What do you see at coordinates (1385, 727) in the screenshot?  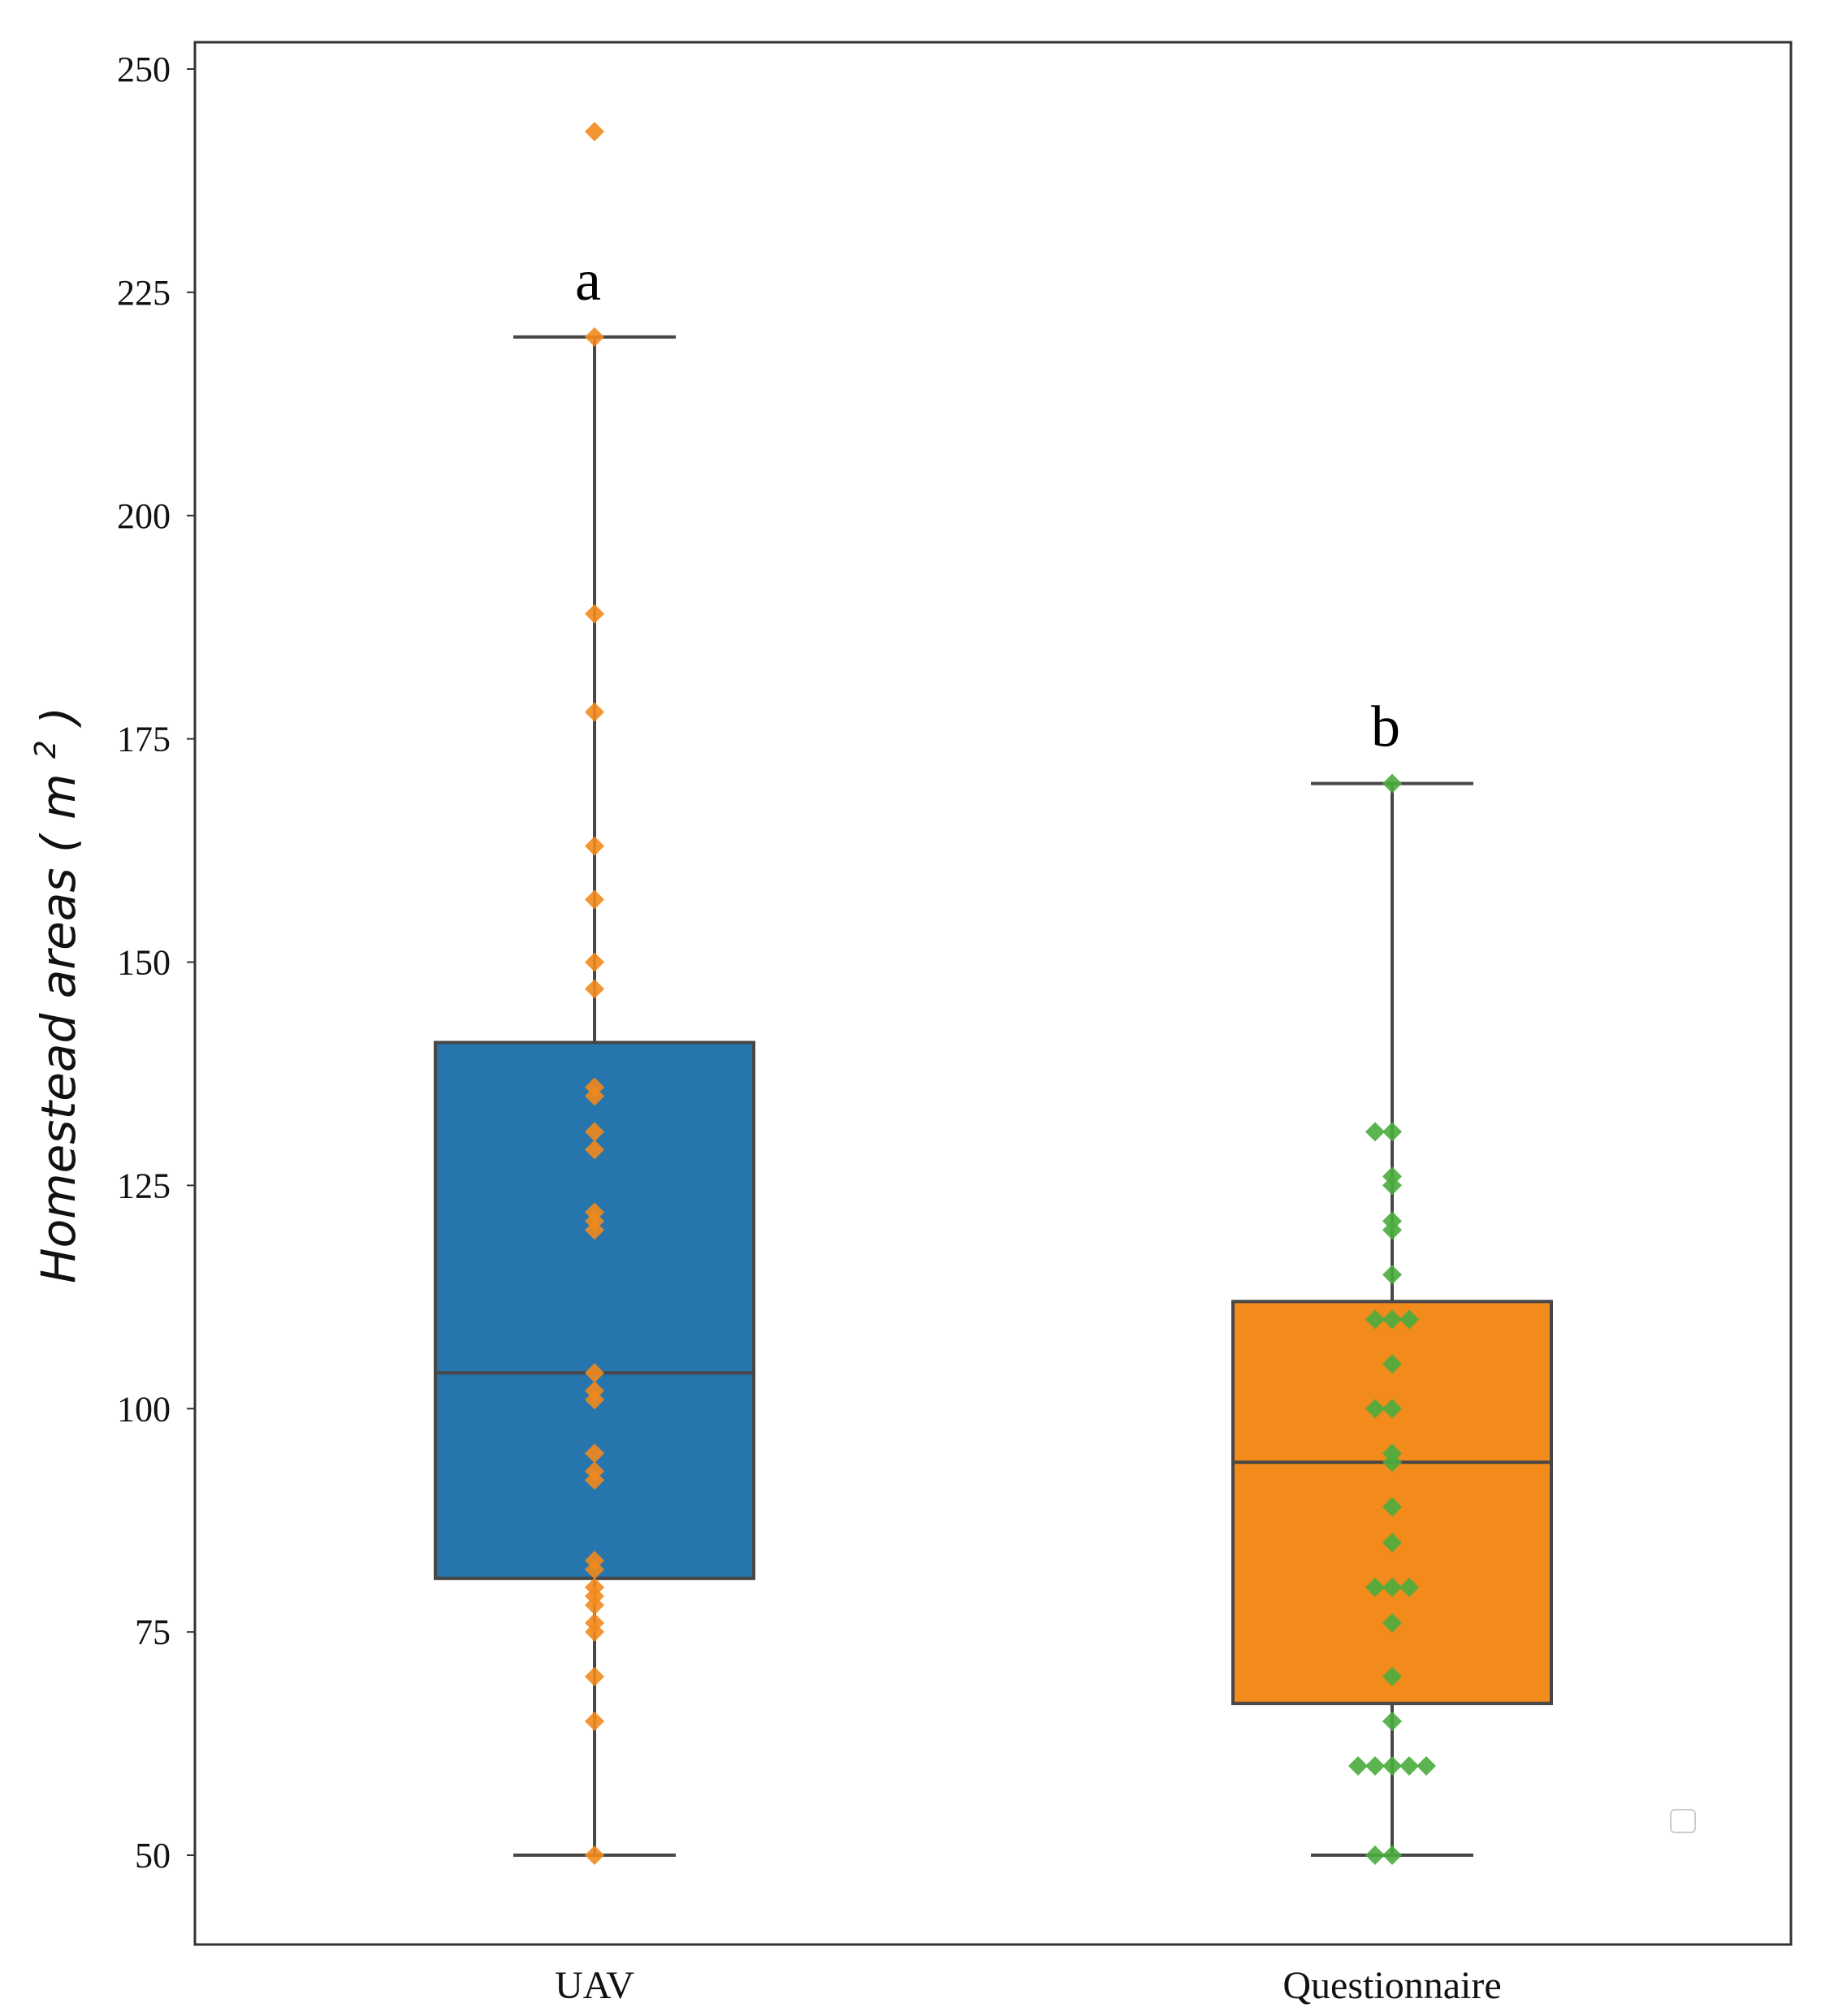 I see `group-letter-b: b` at bounding box center [1385, 727].